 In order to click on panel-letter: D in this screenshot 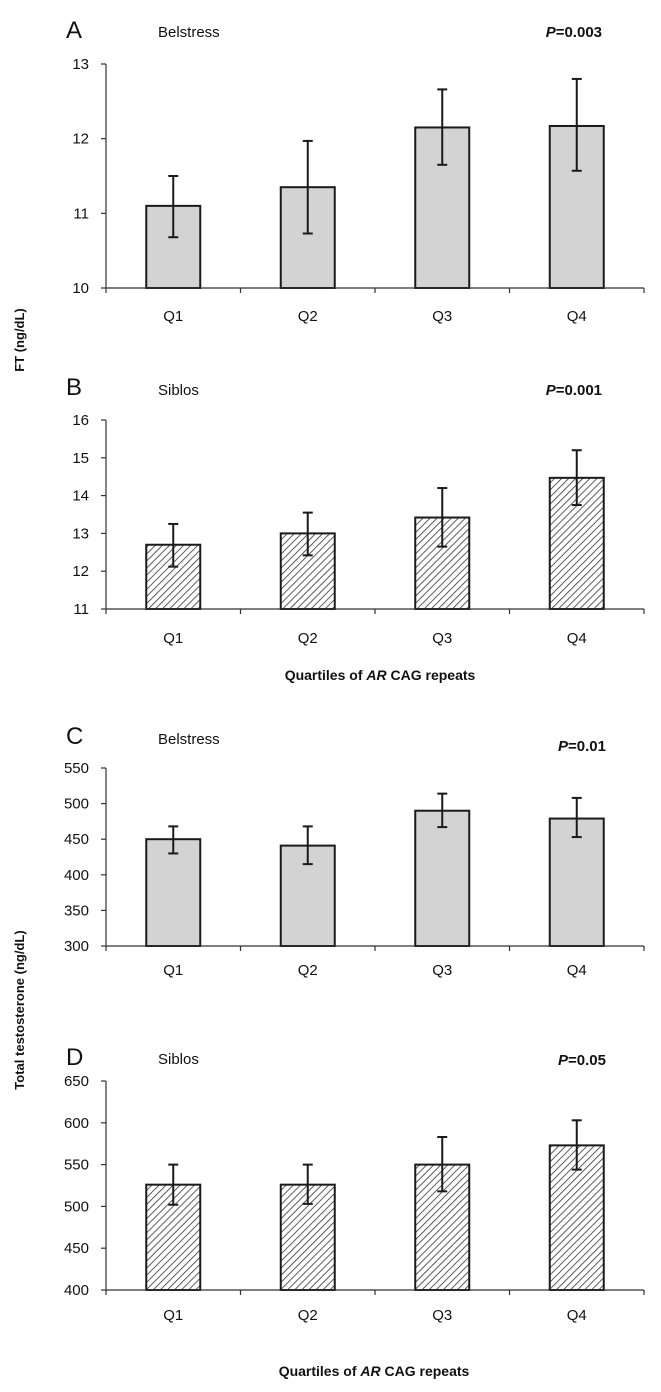, I will do `click(74, 1057)`.